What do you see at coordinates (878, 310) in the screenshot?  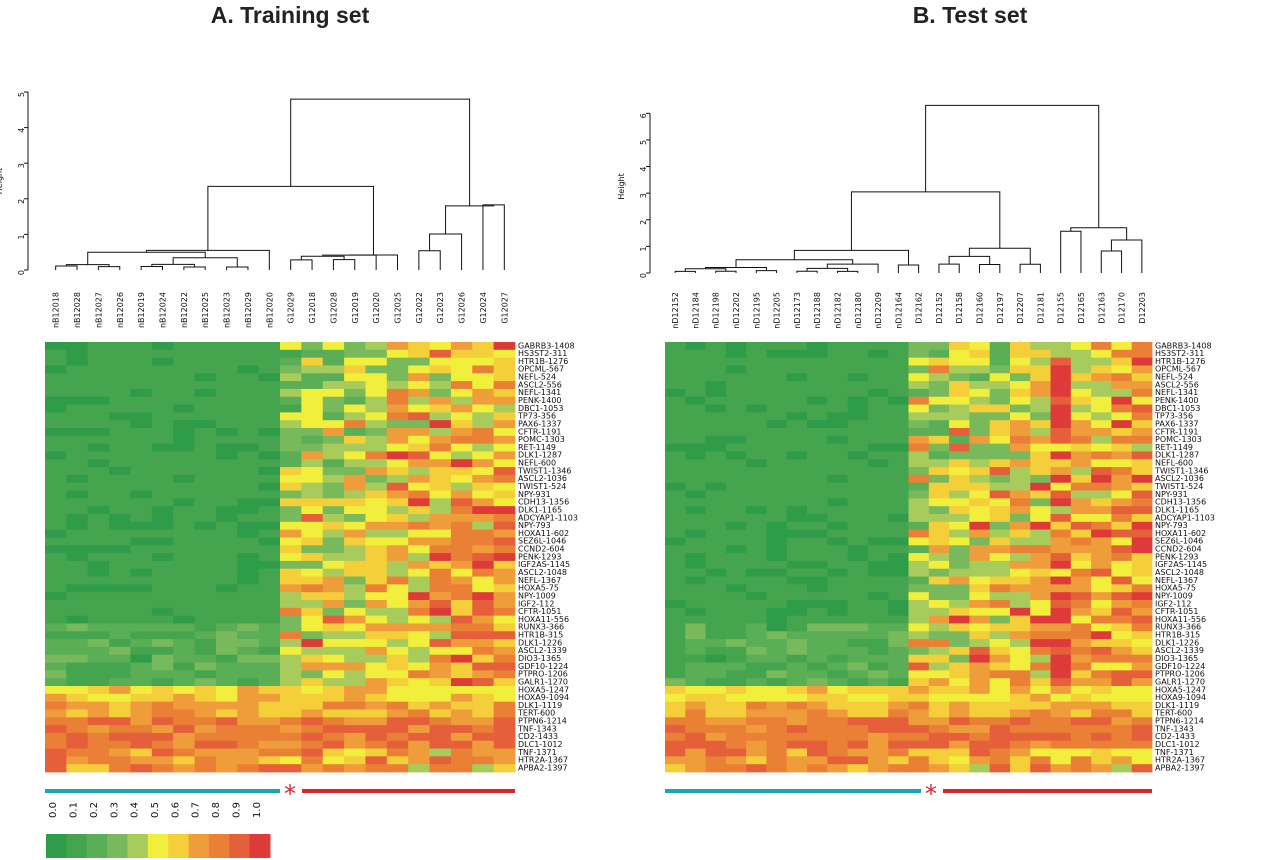 I see `column-label: nD12209` at bounding box center [878, 310].